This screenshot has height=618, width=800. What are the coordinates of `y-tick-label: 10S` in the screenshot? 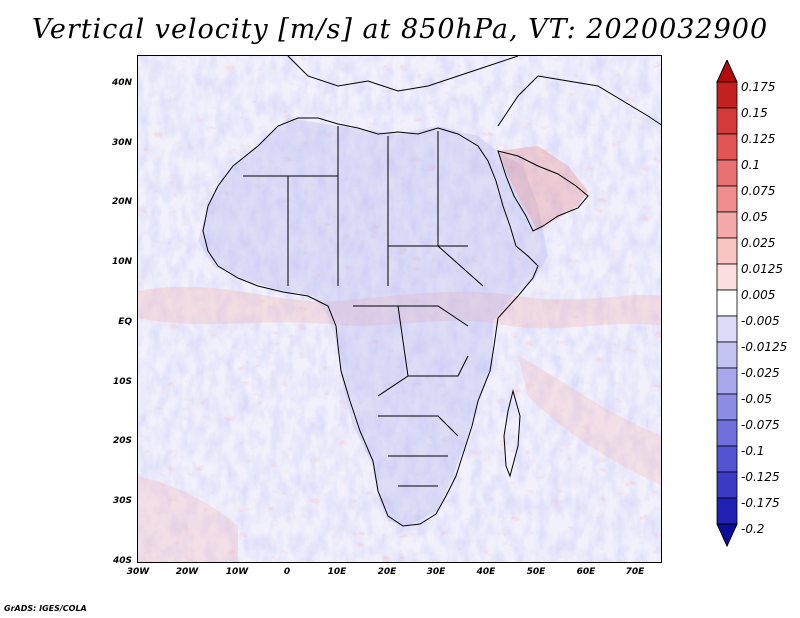 It's located at (122, 382).